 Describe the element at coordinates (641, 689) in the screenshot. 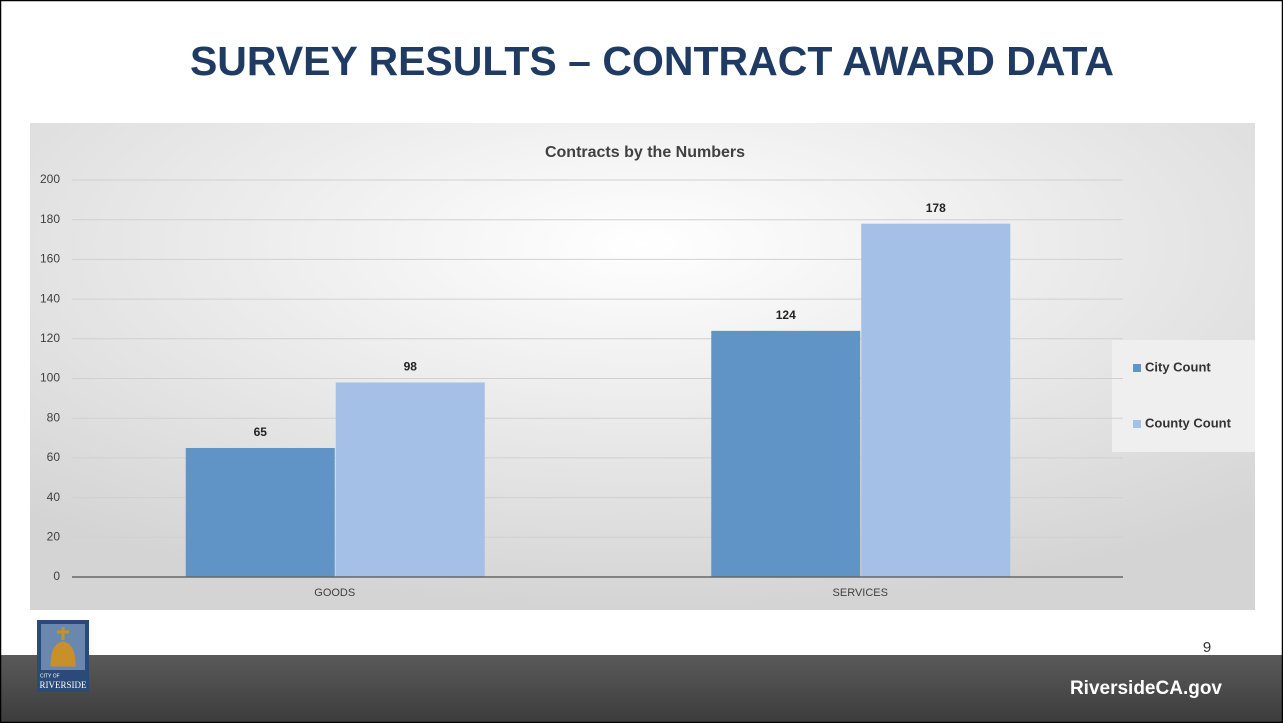

I see `footer-bar` at that location.